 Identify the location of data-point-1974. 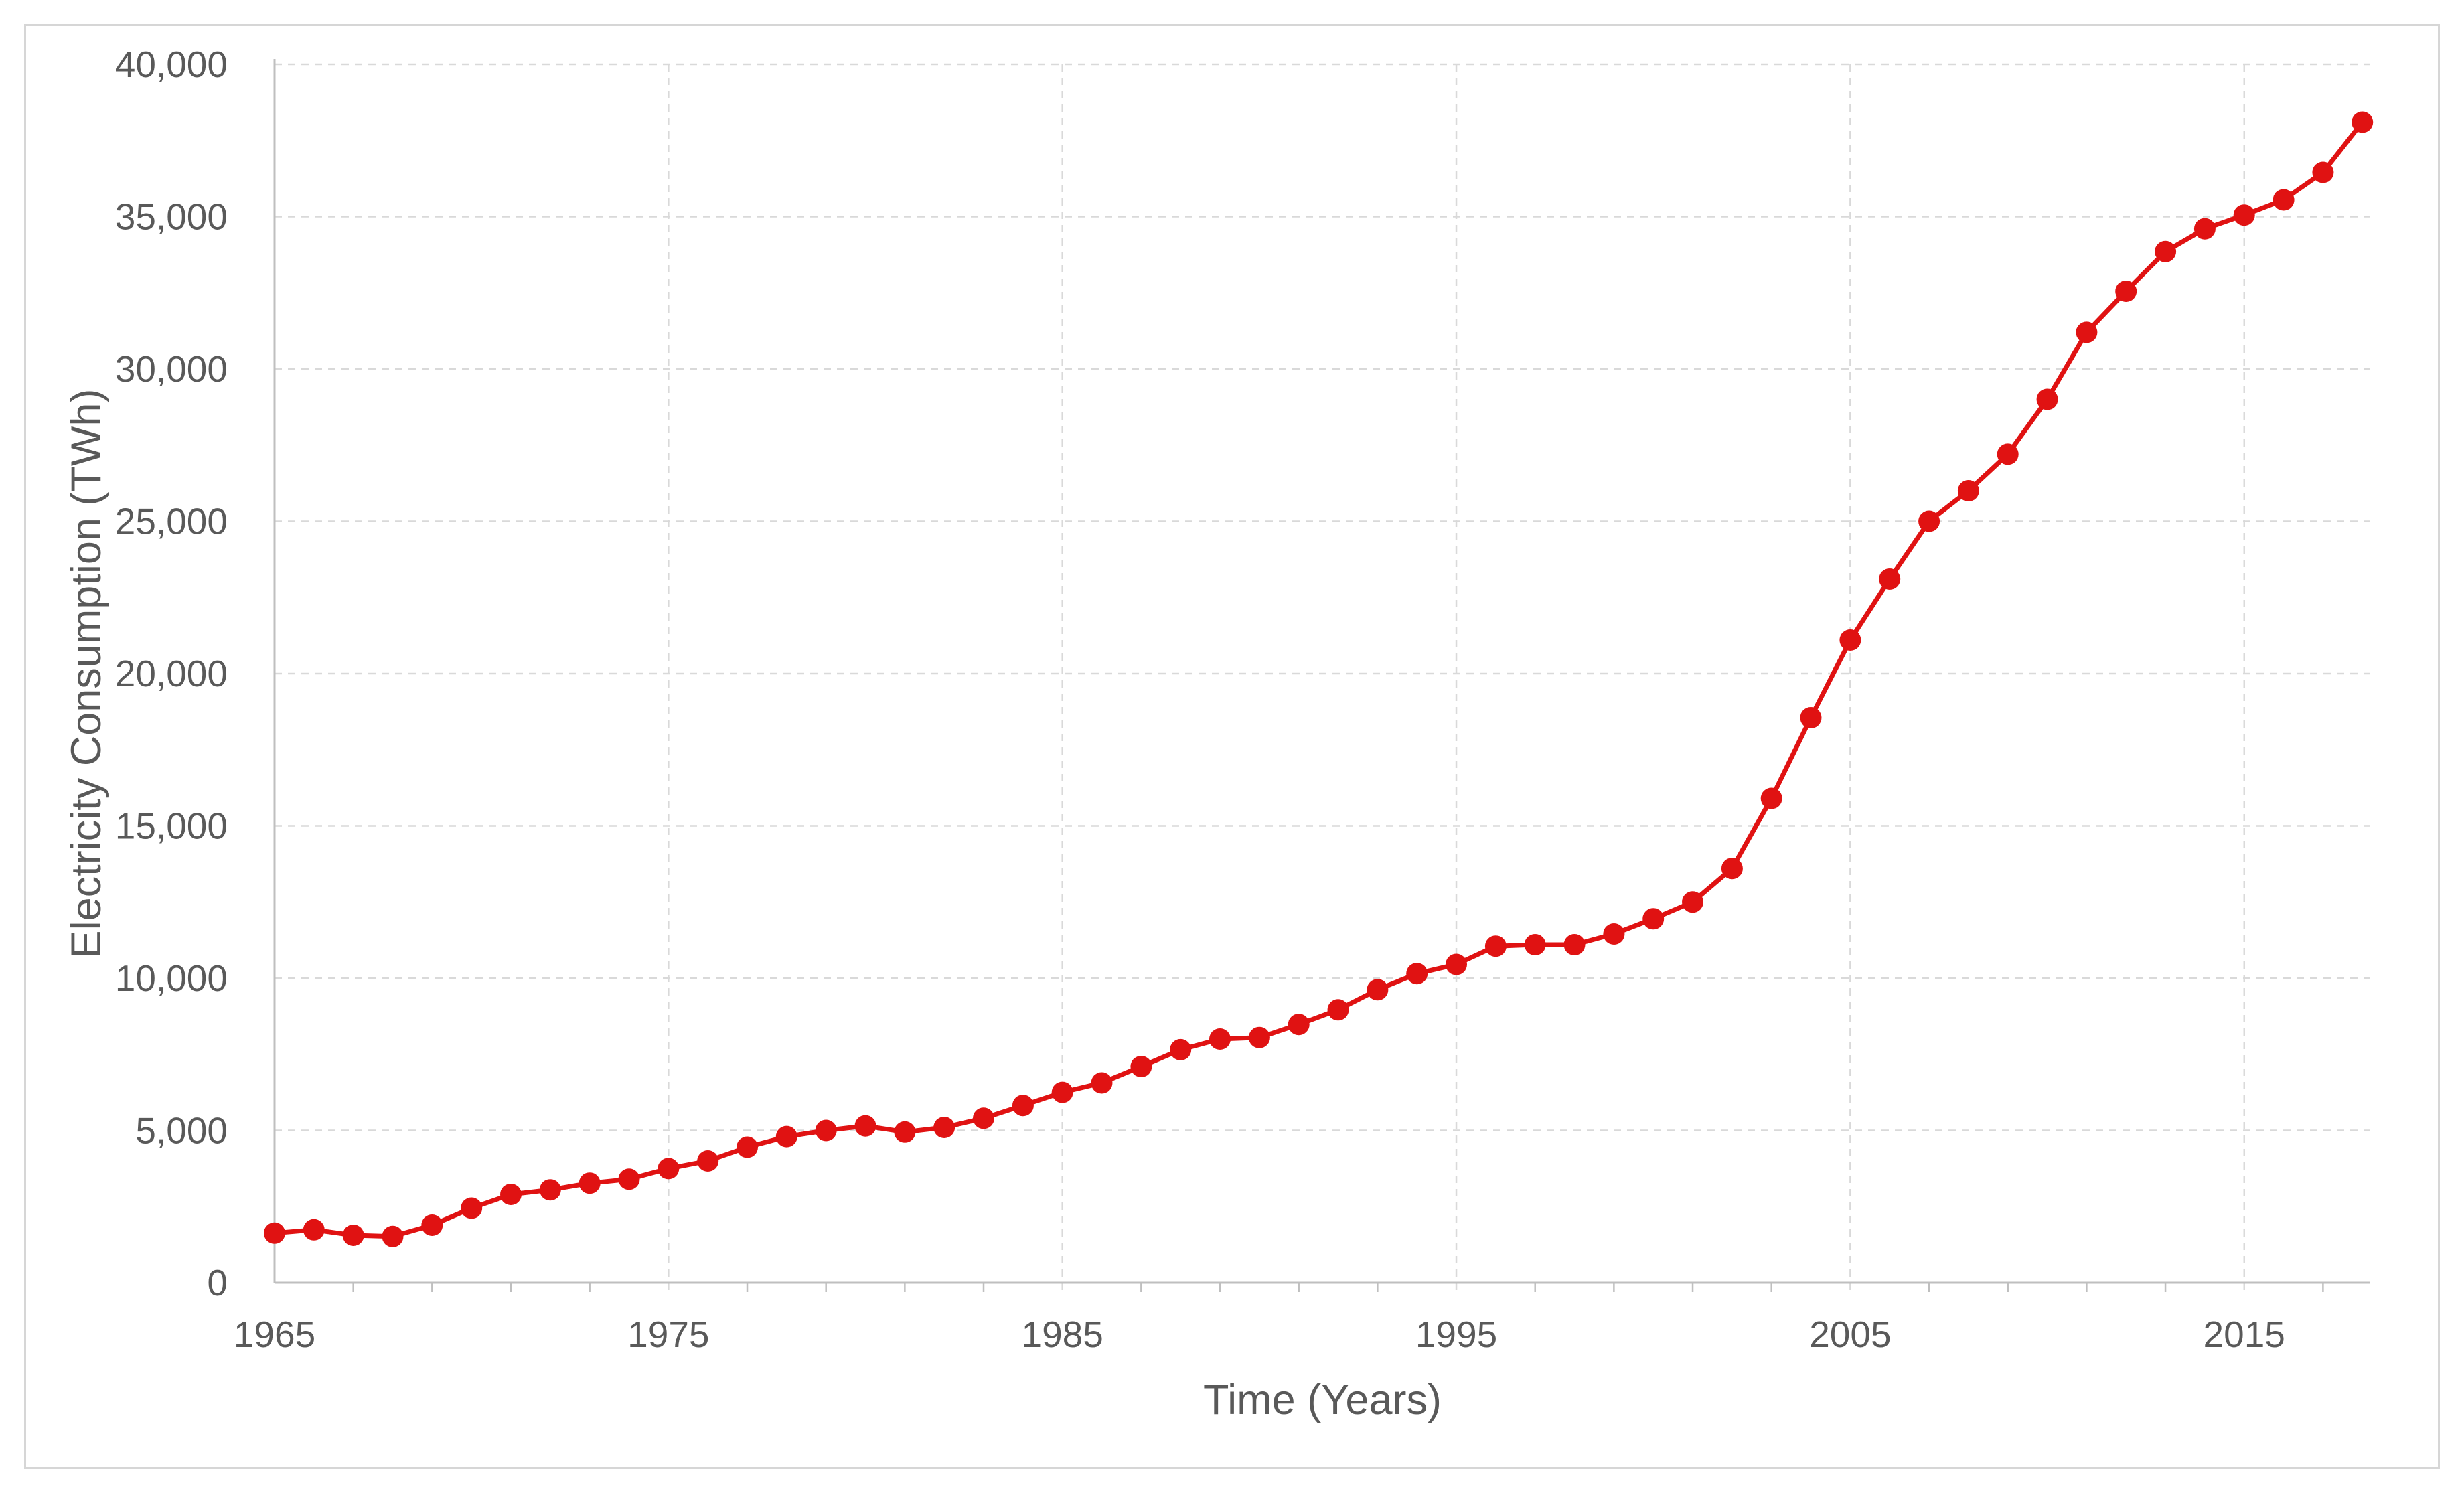
(629, 1179).